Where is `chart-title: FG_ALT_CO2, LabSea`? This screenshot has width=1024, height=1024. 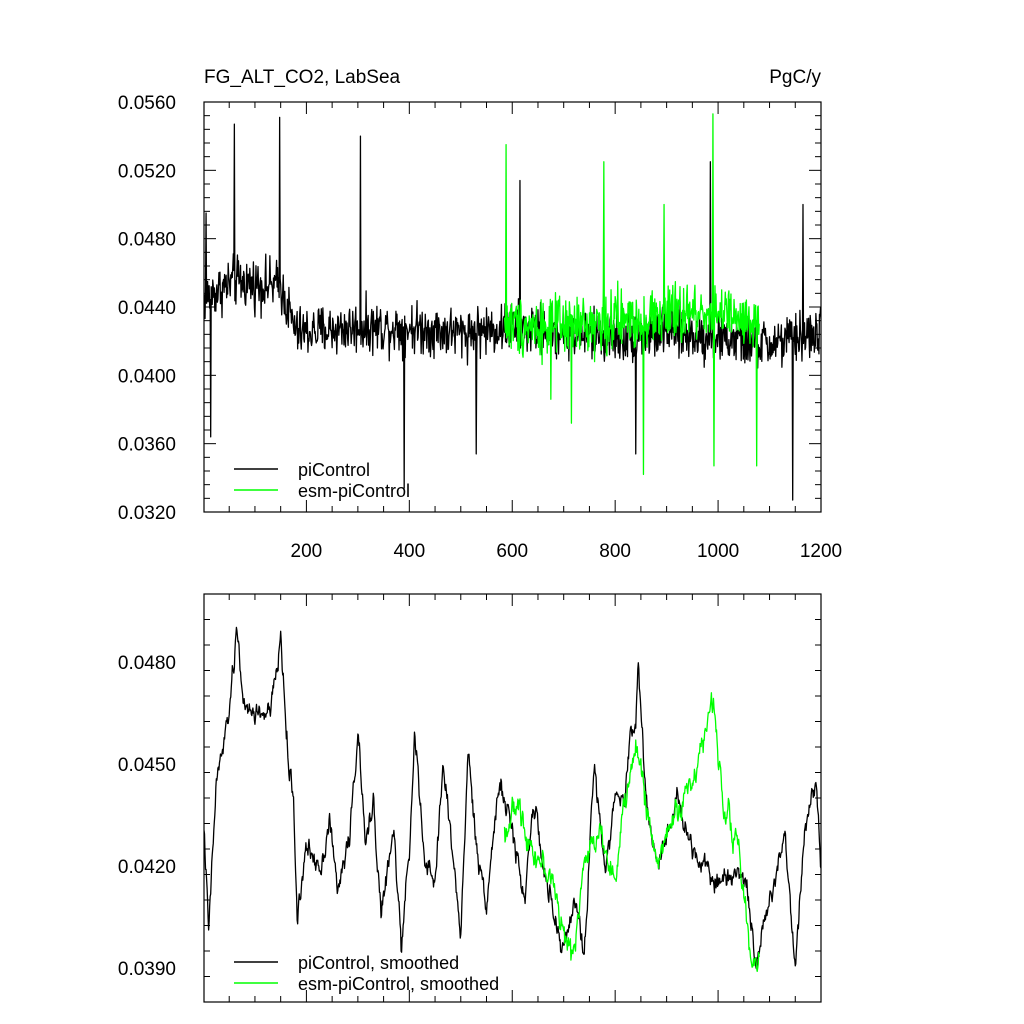
chart-title: FG_ALT_CO2, LabSea is located at coordinates (302, 77).